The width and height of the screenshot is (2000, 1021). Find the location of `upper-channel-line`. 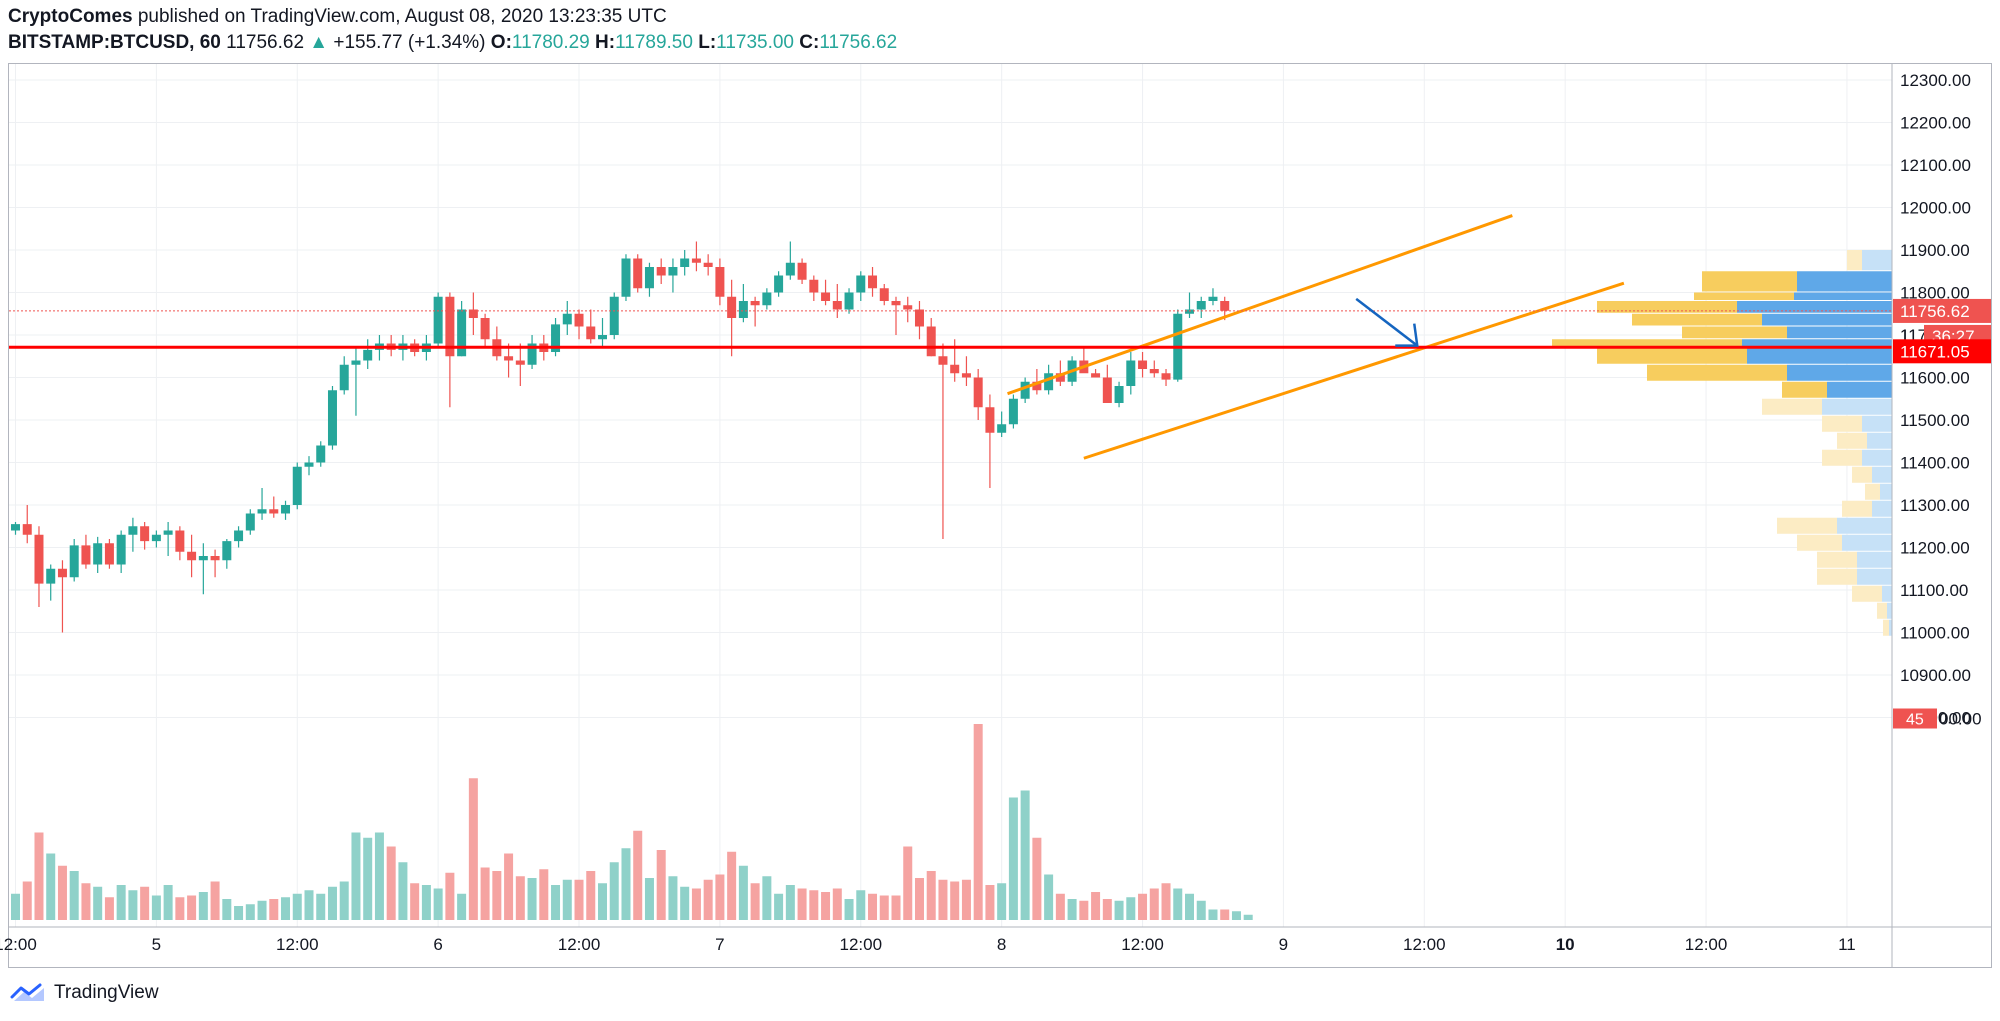

upper-channel-line is located at coordinates (1260, 305).